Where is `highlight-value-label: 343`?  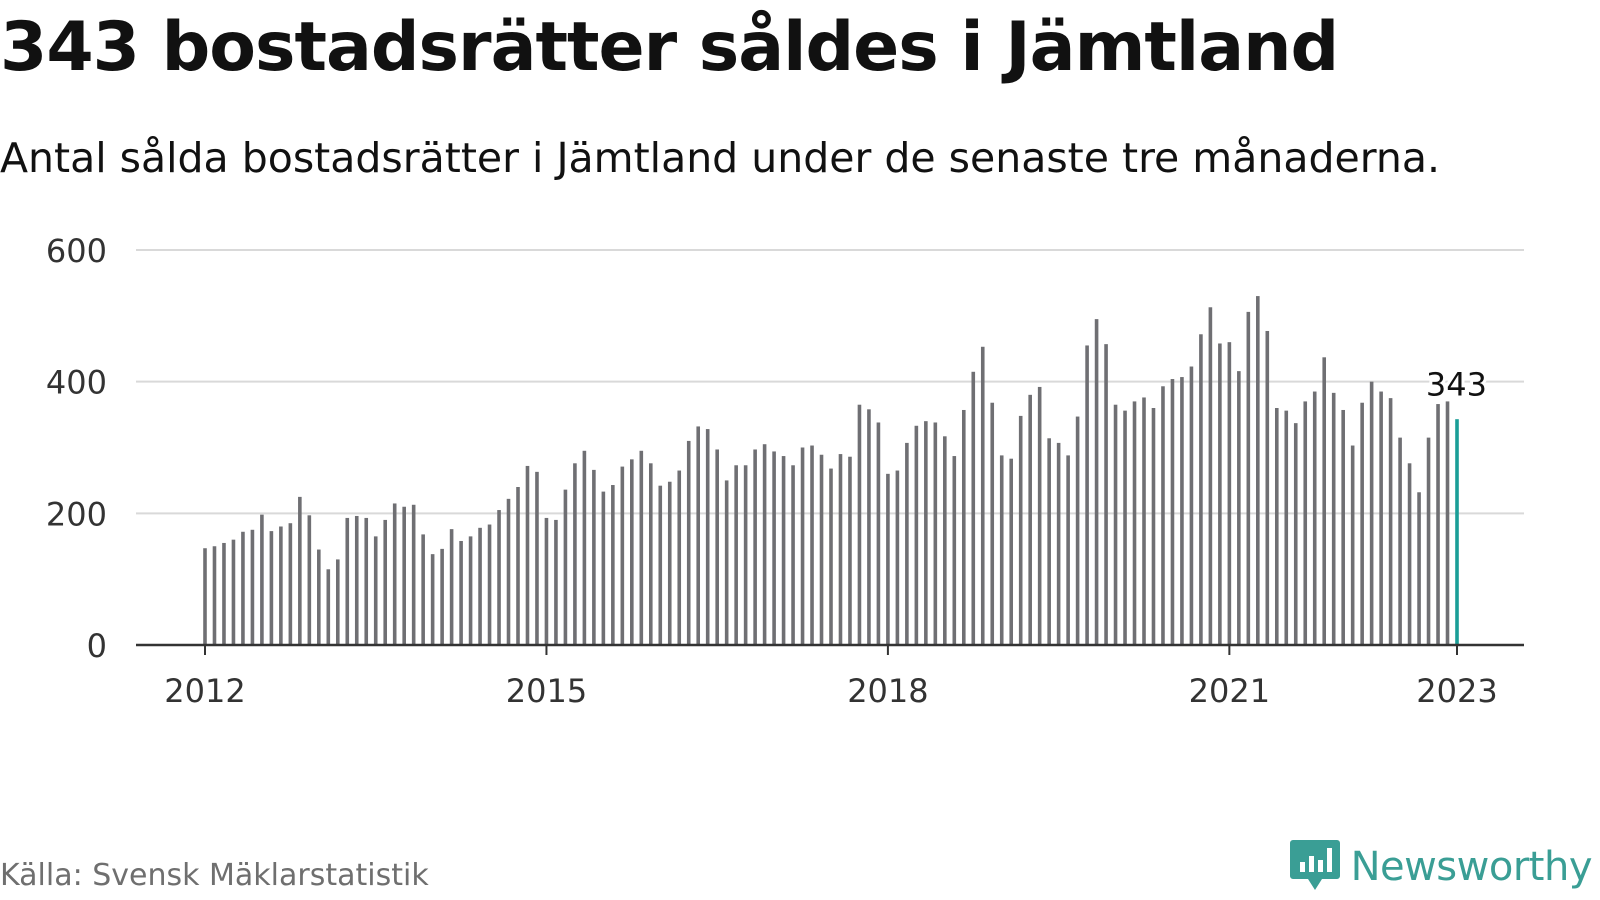
highlight-value-label: 343 is located at coordinates (1456, 385).